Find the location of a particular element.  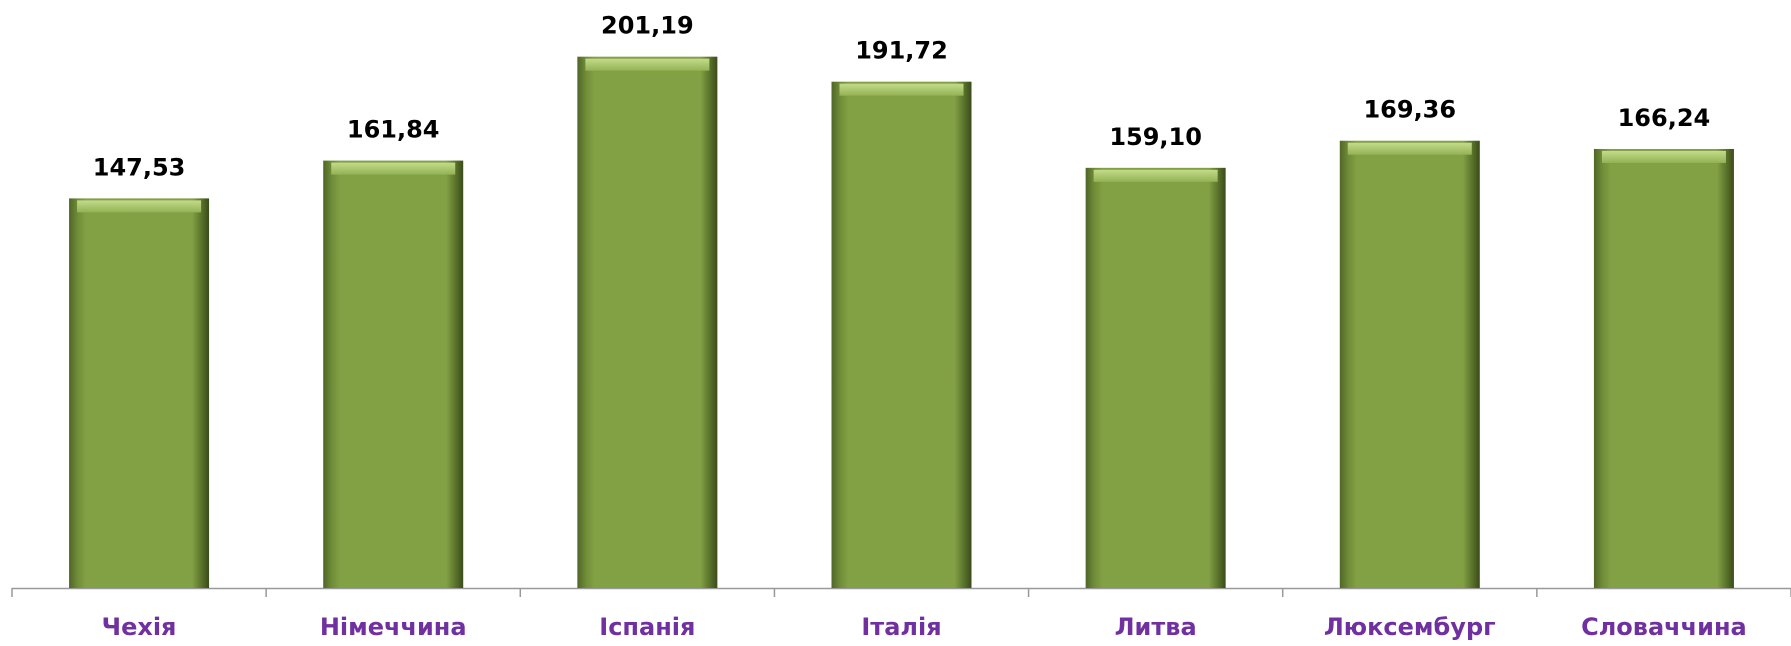

x-tick-label: Словаччина is located at coordinates (1664, 627).